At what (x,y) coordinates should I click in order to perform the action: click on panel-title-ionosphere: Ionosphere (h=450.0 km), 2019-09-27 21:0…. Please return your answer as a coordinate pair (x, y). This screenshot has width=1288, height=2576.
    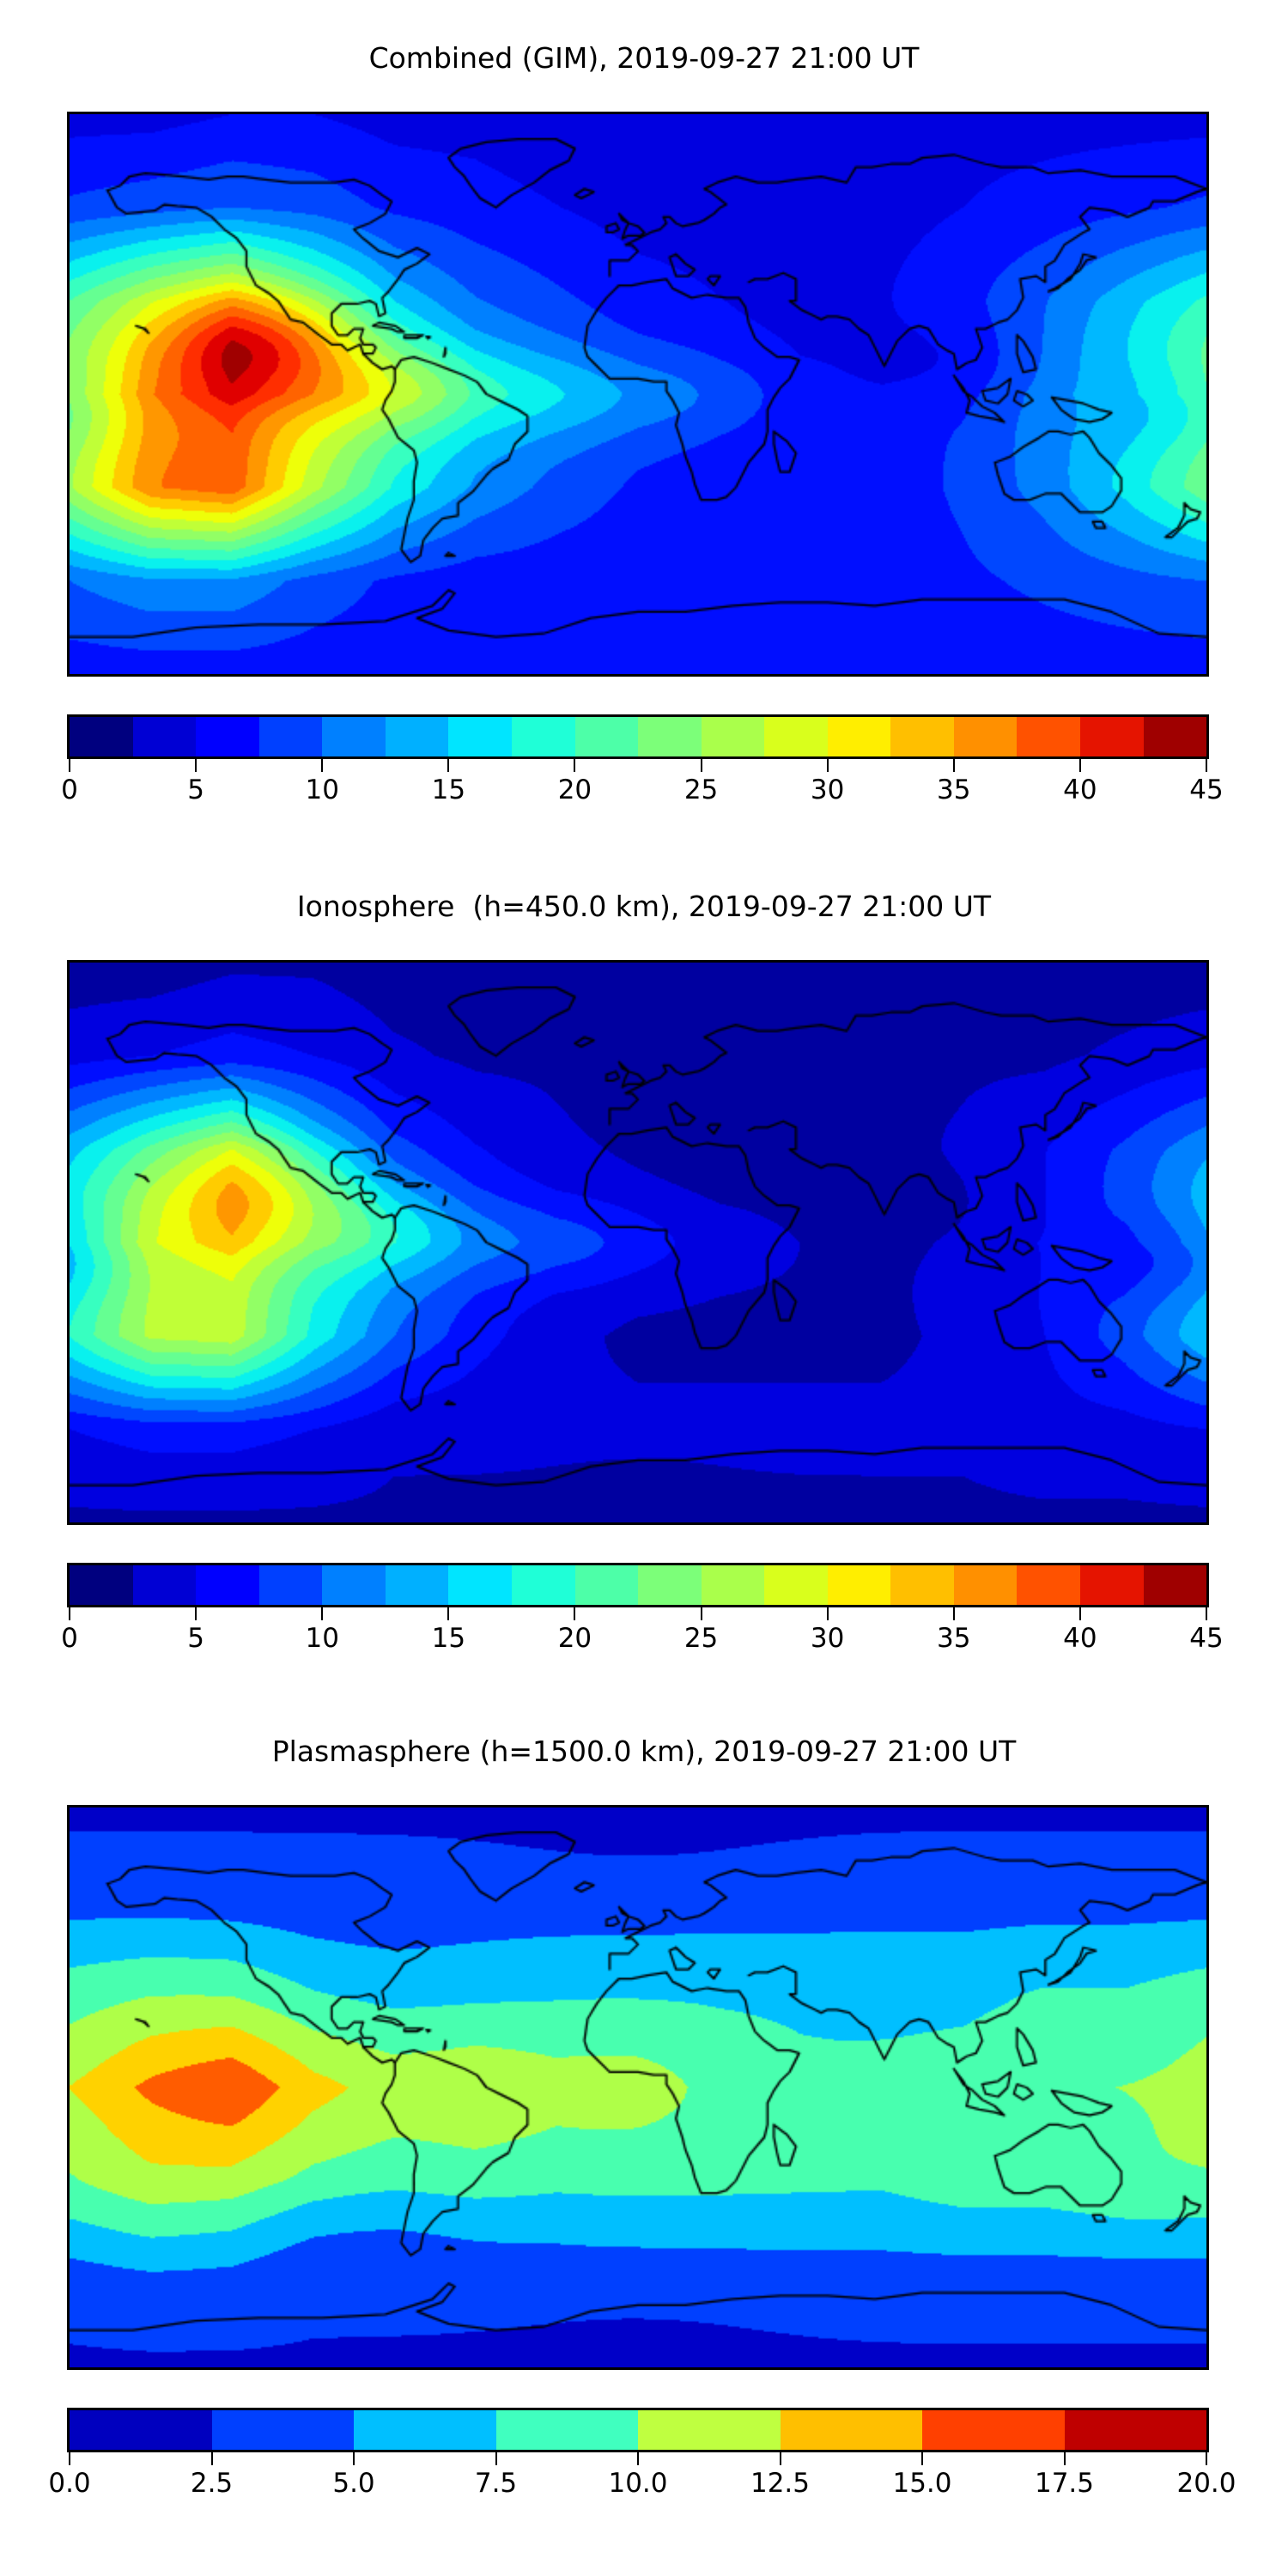
    Looking at the image, I should click on (644, 907).